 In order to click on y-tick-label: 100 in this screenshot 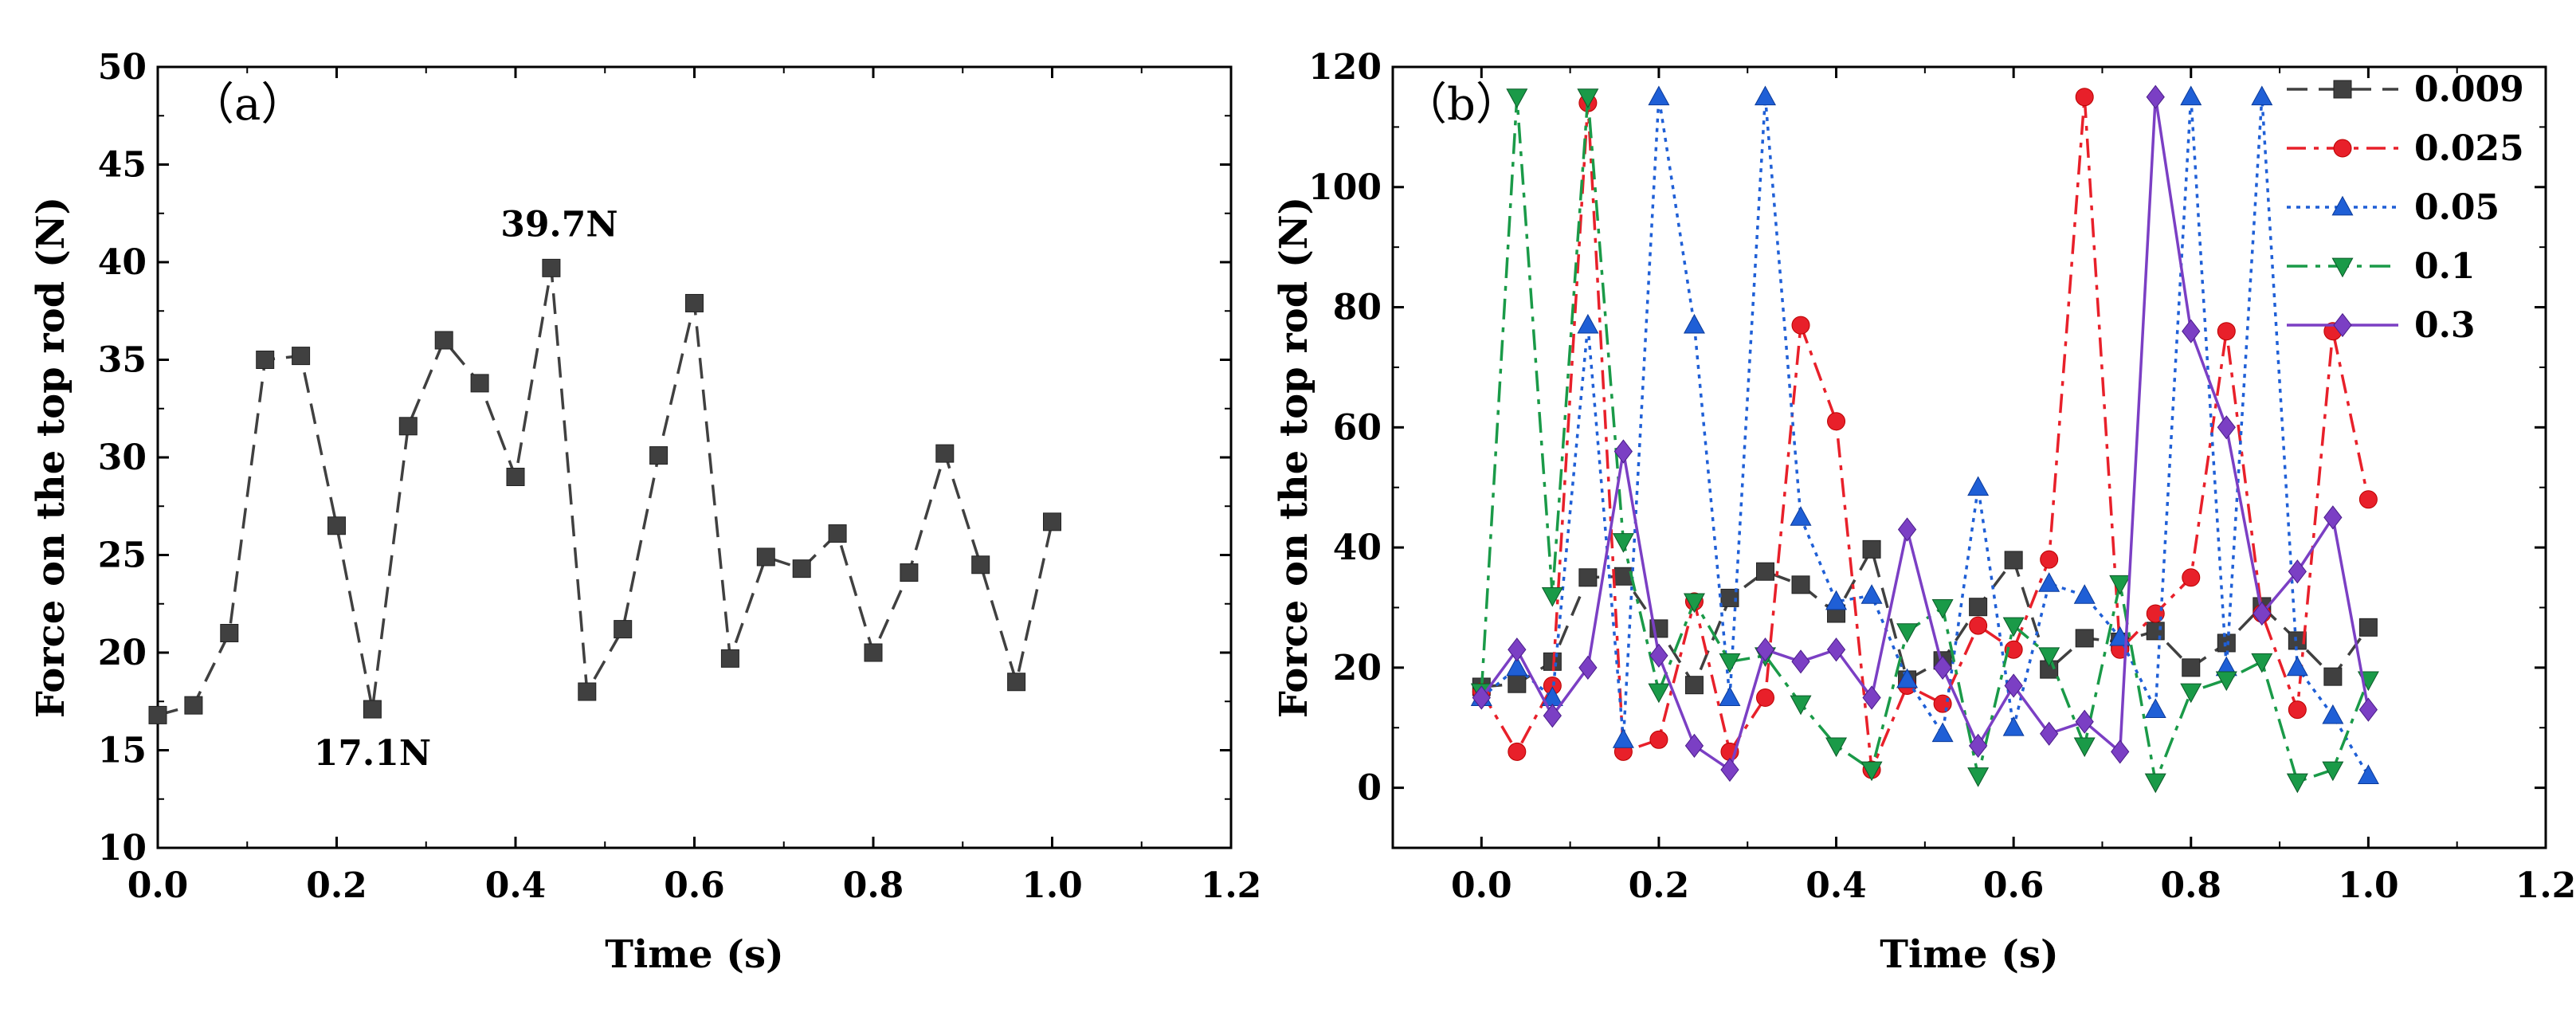, I will do `click(1345, 187)`.